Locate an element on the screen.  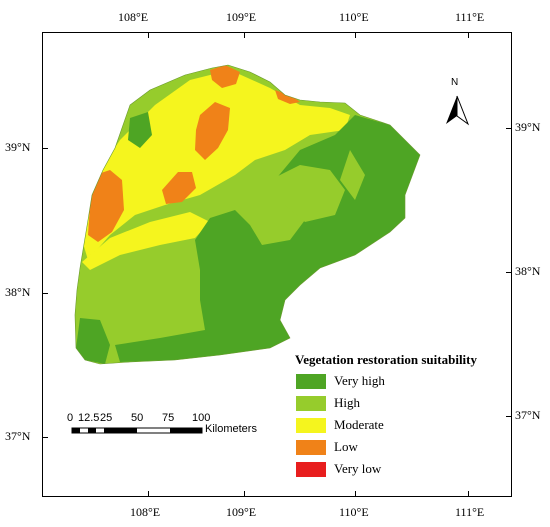
legend-label: Moderate is located at coordinates (359, 424).